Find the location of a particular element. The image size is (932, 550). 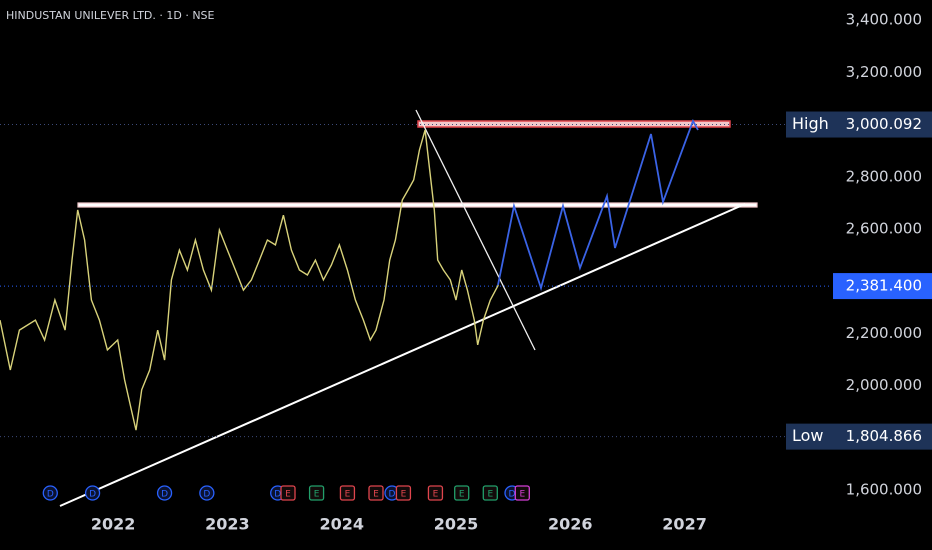

y-tick-label: 1,600.000 is located at coordinates (884, 490).